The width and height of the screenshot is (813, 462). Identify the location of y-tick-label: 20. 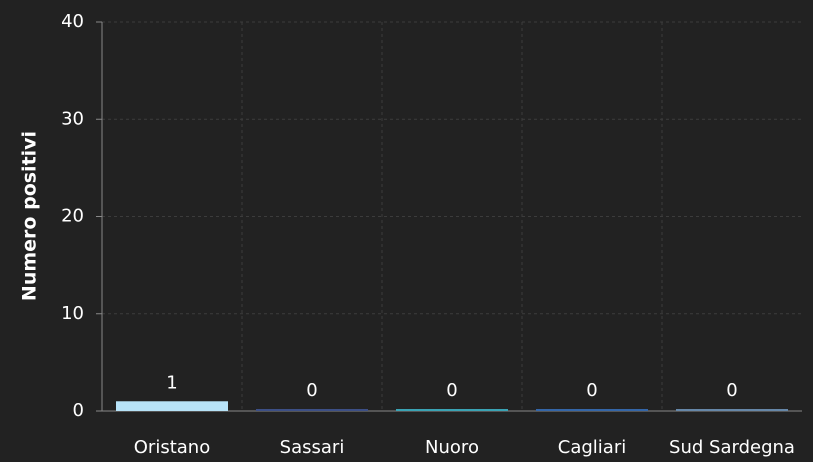
(72, 216).